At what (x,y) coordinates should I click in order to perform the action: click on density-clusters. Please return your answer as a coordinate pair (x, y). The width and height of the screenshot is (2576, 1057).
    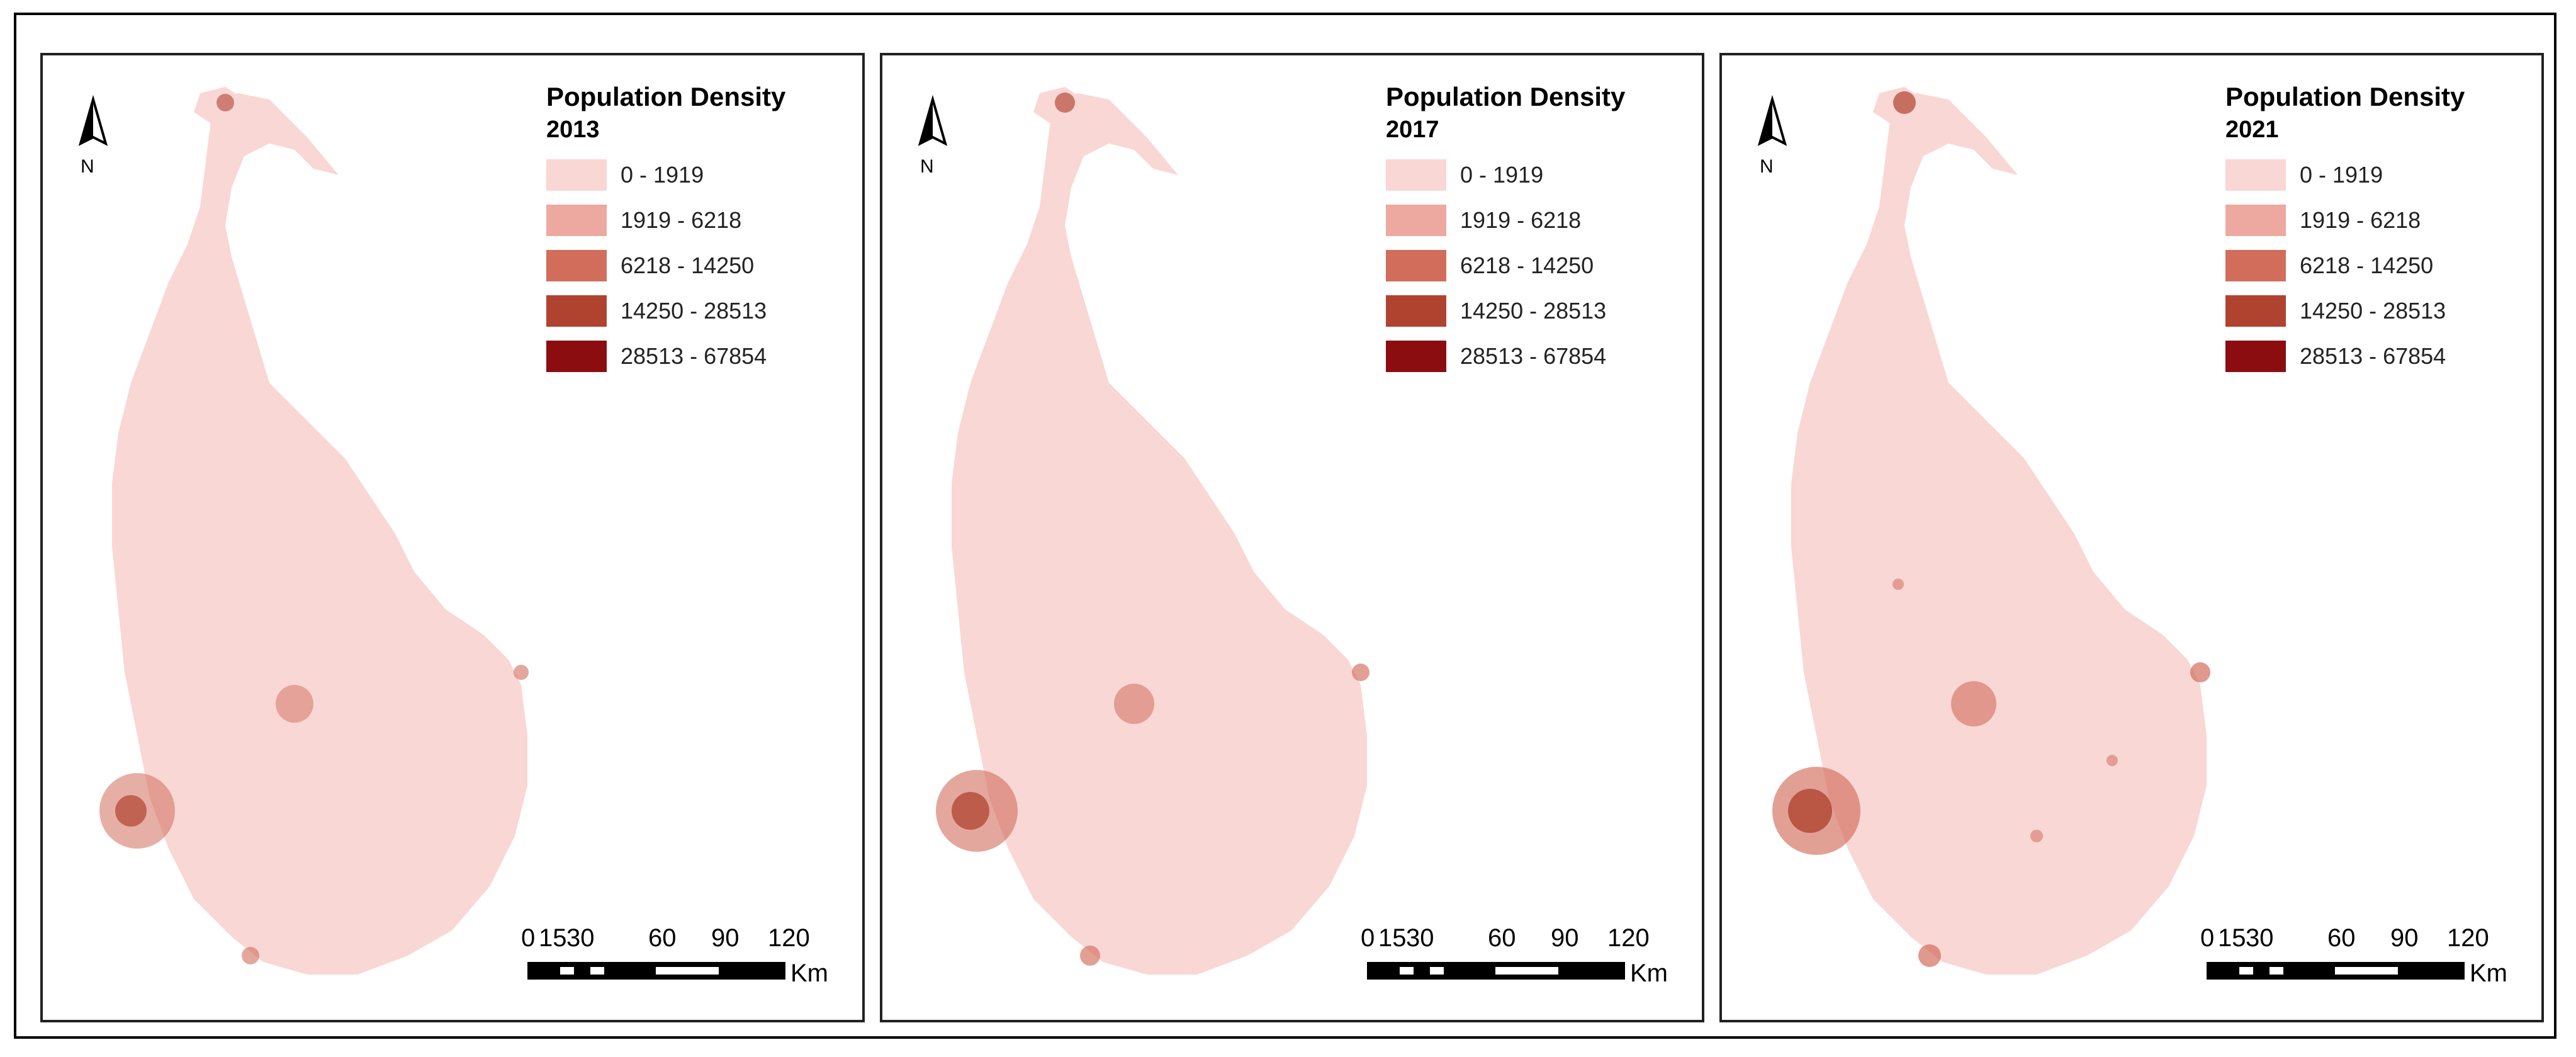
    Looking at the image, I should click on (314, 529).